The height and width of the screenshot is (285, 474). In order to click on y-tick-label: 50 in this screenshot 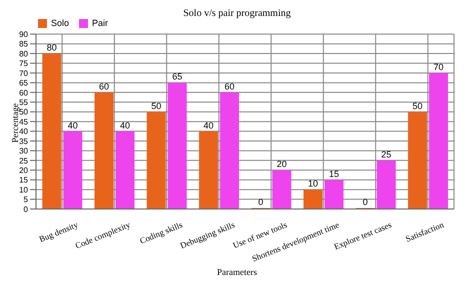, I will do `click(24, 112)`.